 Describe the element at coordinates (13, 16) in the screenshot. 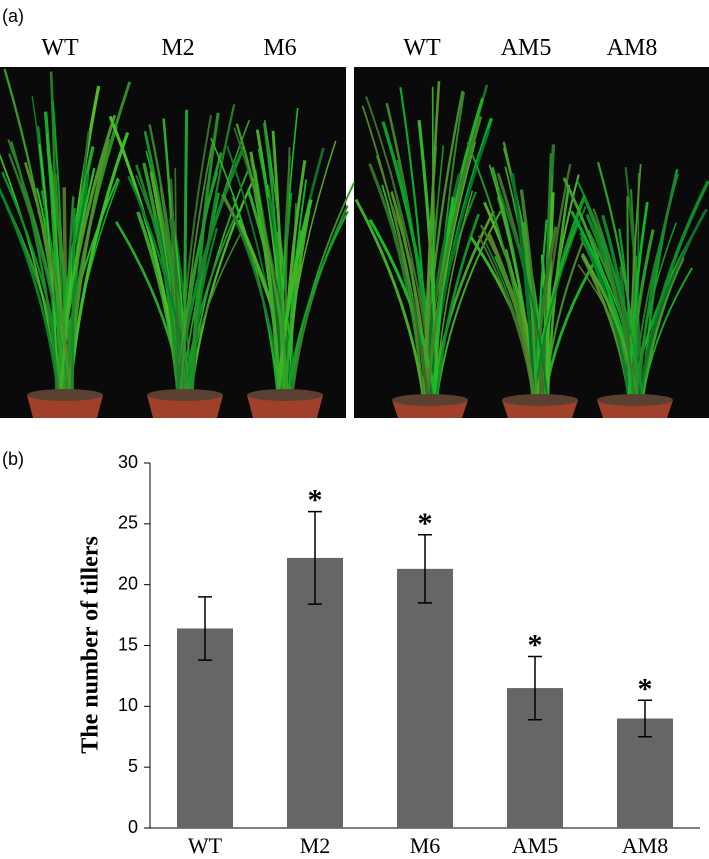

I see `panel-label: (a)` at that location.